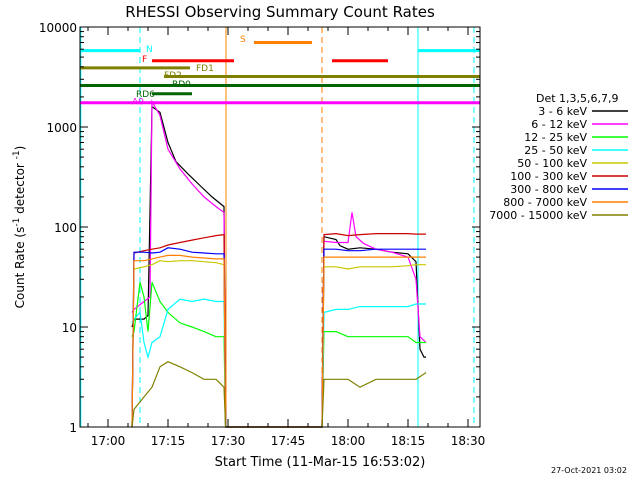 This screenshot has height=480, width=640. I want to click on legend-label-3: 25 - 50 keV, so click(555, 150).